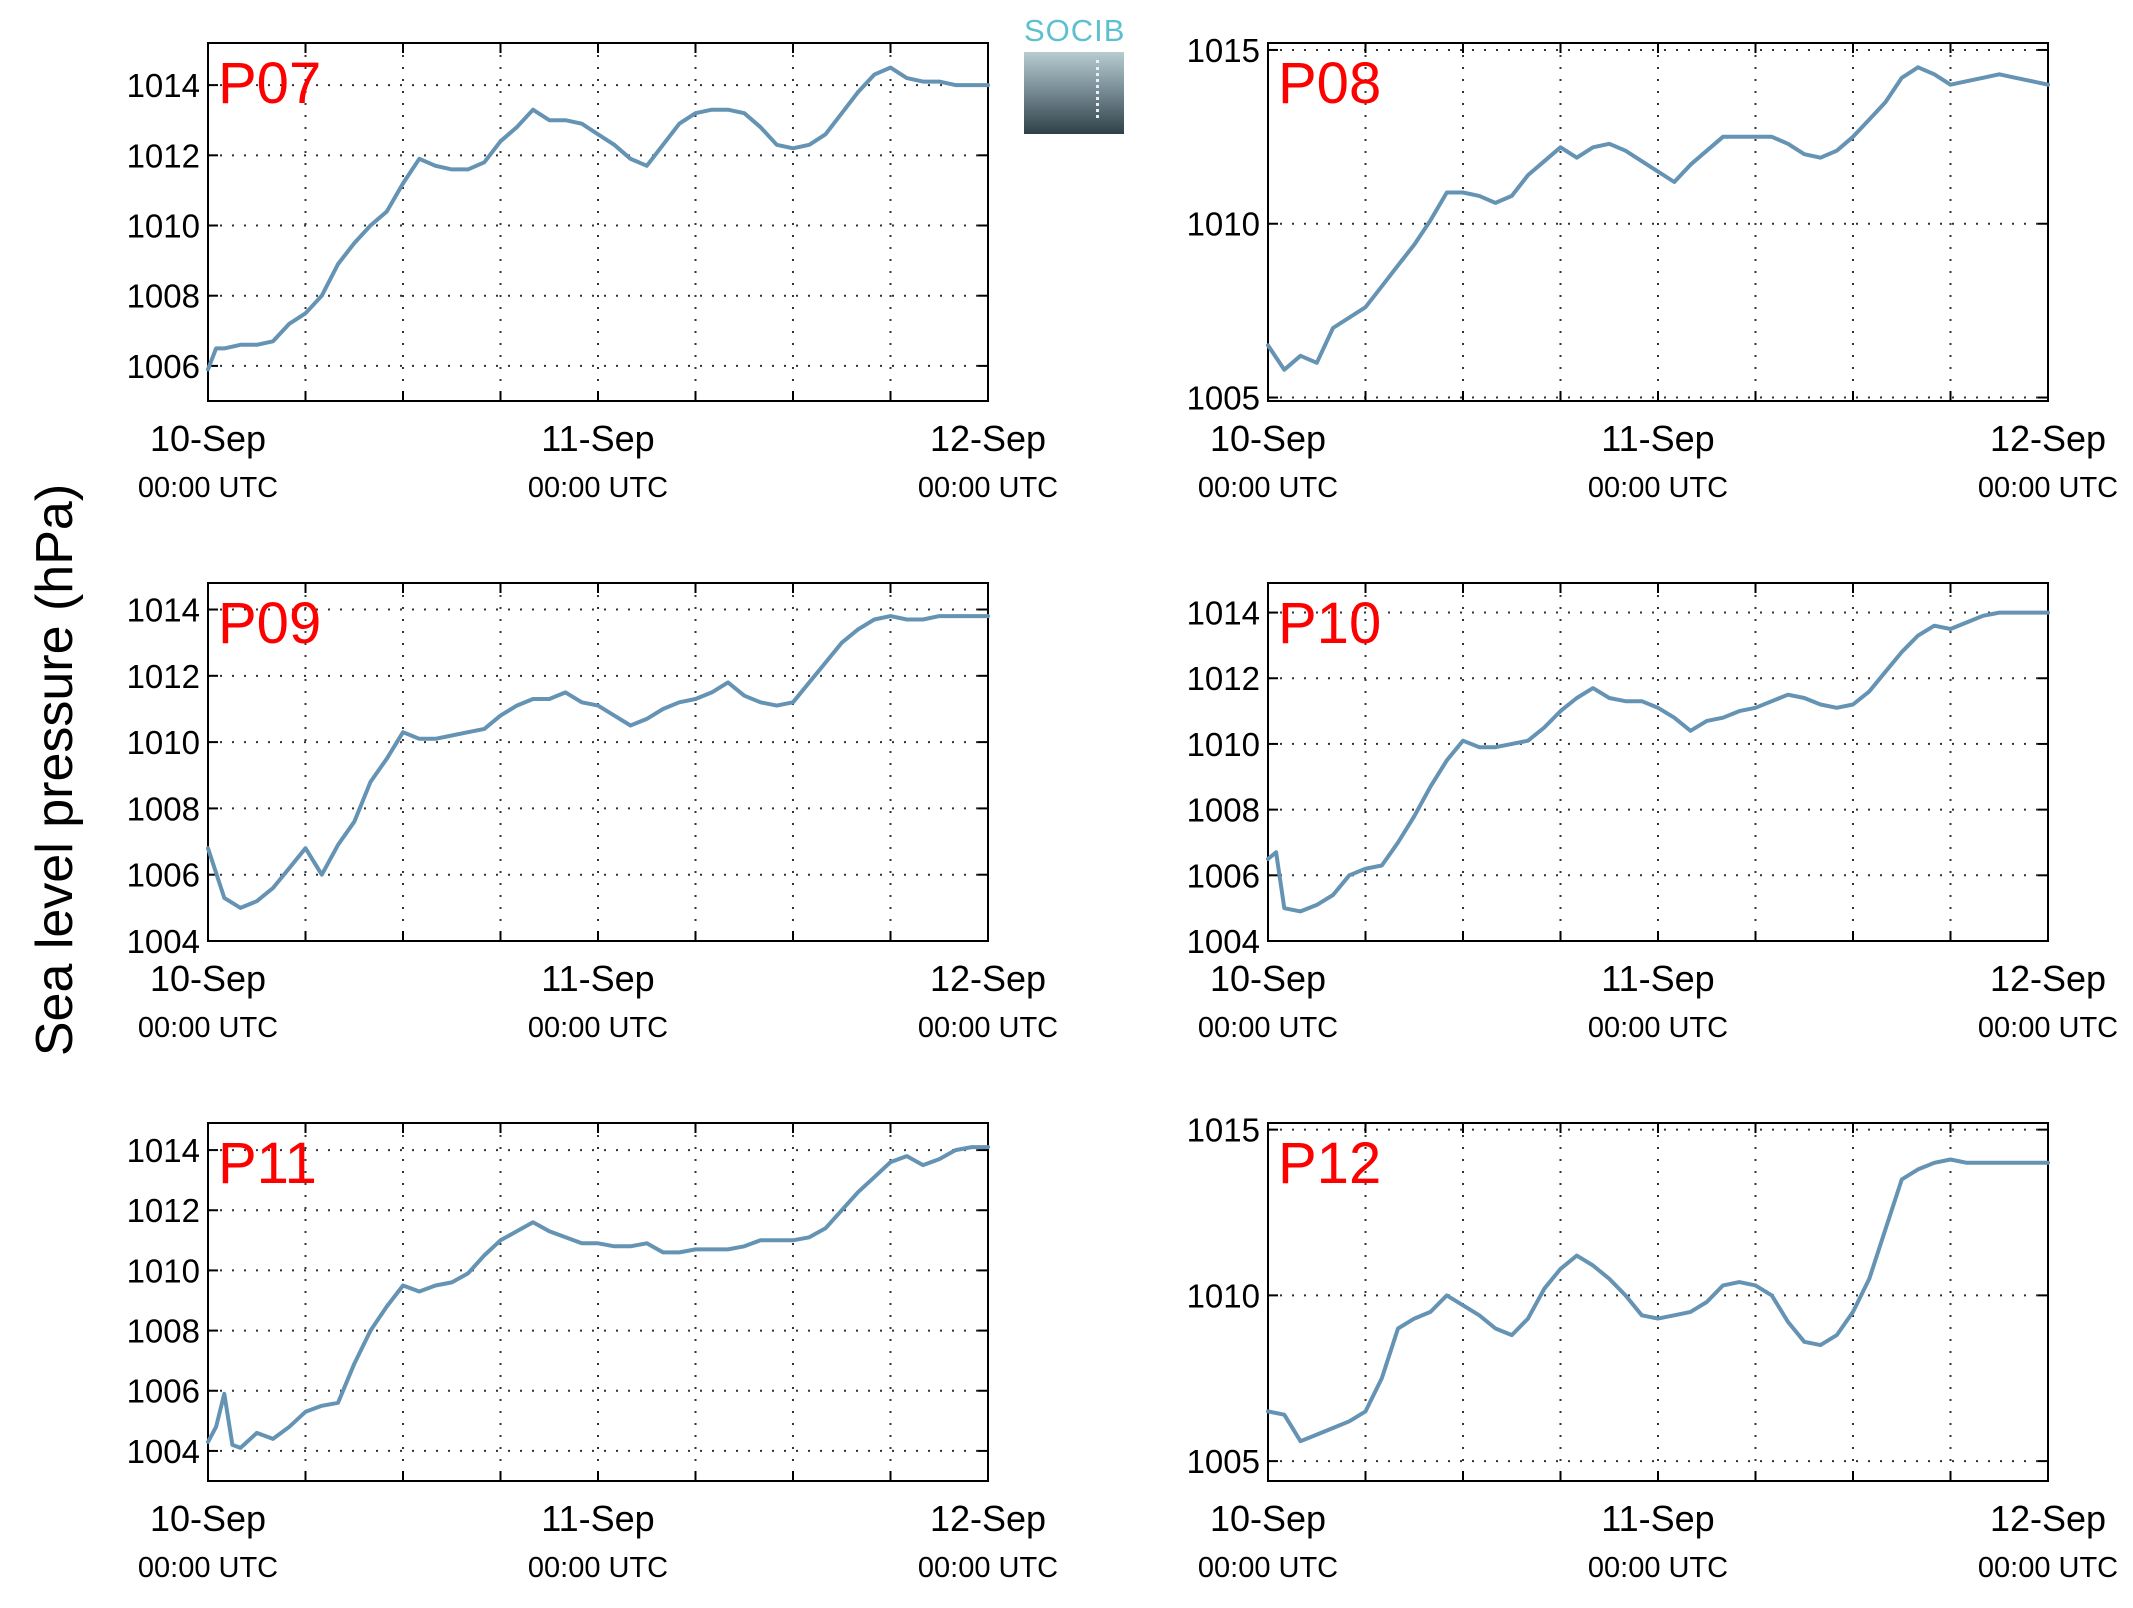 The height and width of the screenshot is (1608, 2133). I want to click on socib-logo: SOCIB, so click(1075, 73).